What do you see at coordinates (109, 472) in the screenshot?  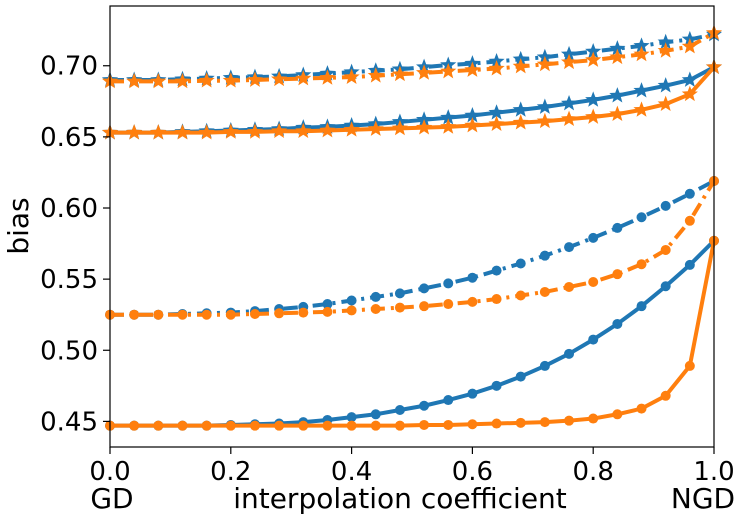 I see `x-tick-label: 0.0` at bounding box center [109, 472].